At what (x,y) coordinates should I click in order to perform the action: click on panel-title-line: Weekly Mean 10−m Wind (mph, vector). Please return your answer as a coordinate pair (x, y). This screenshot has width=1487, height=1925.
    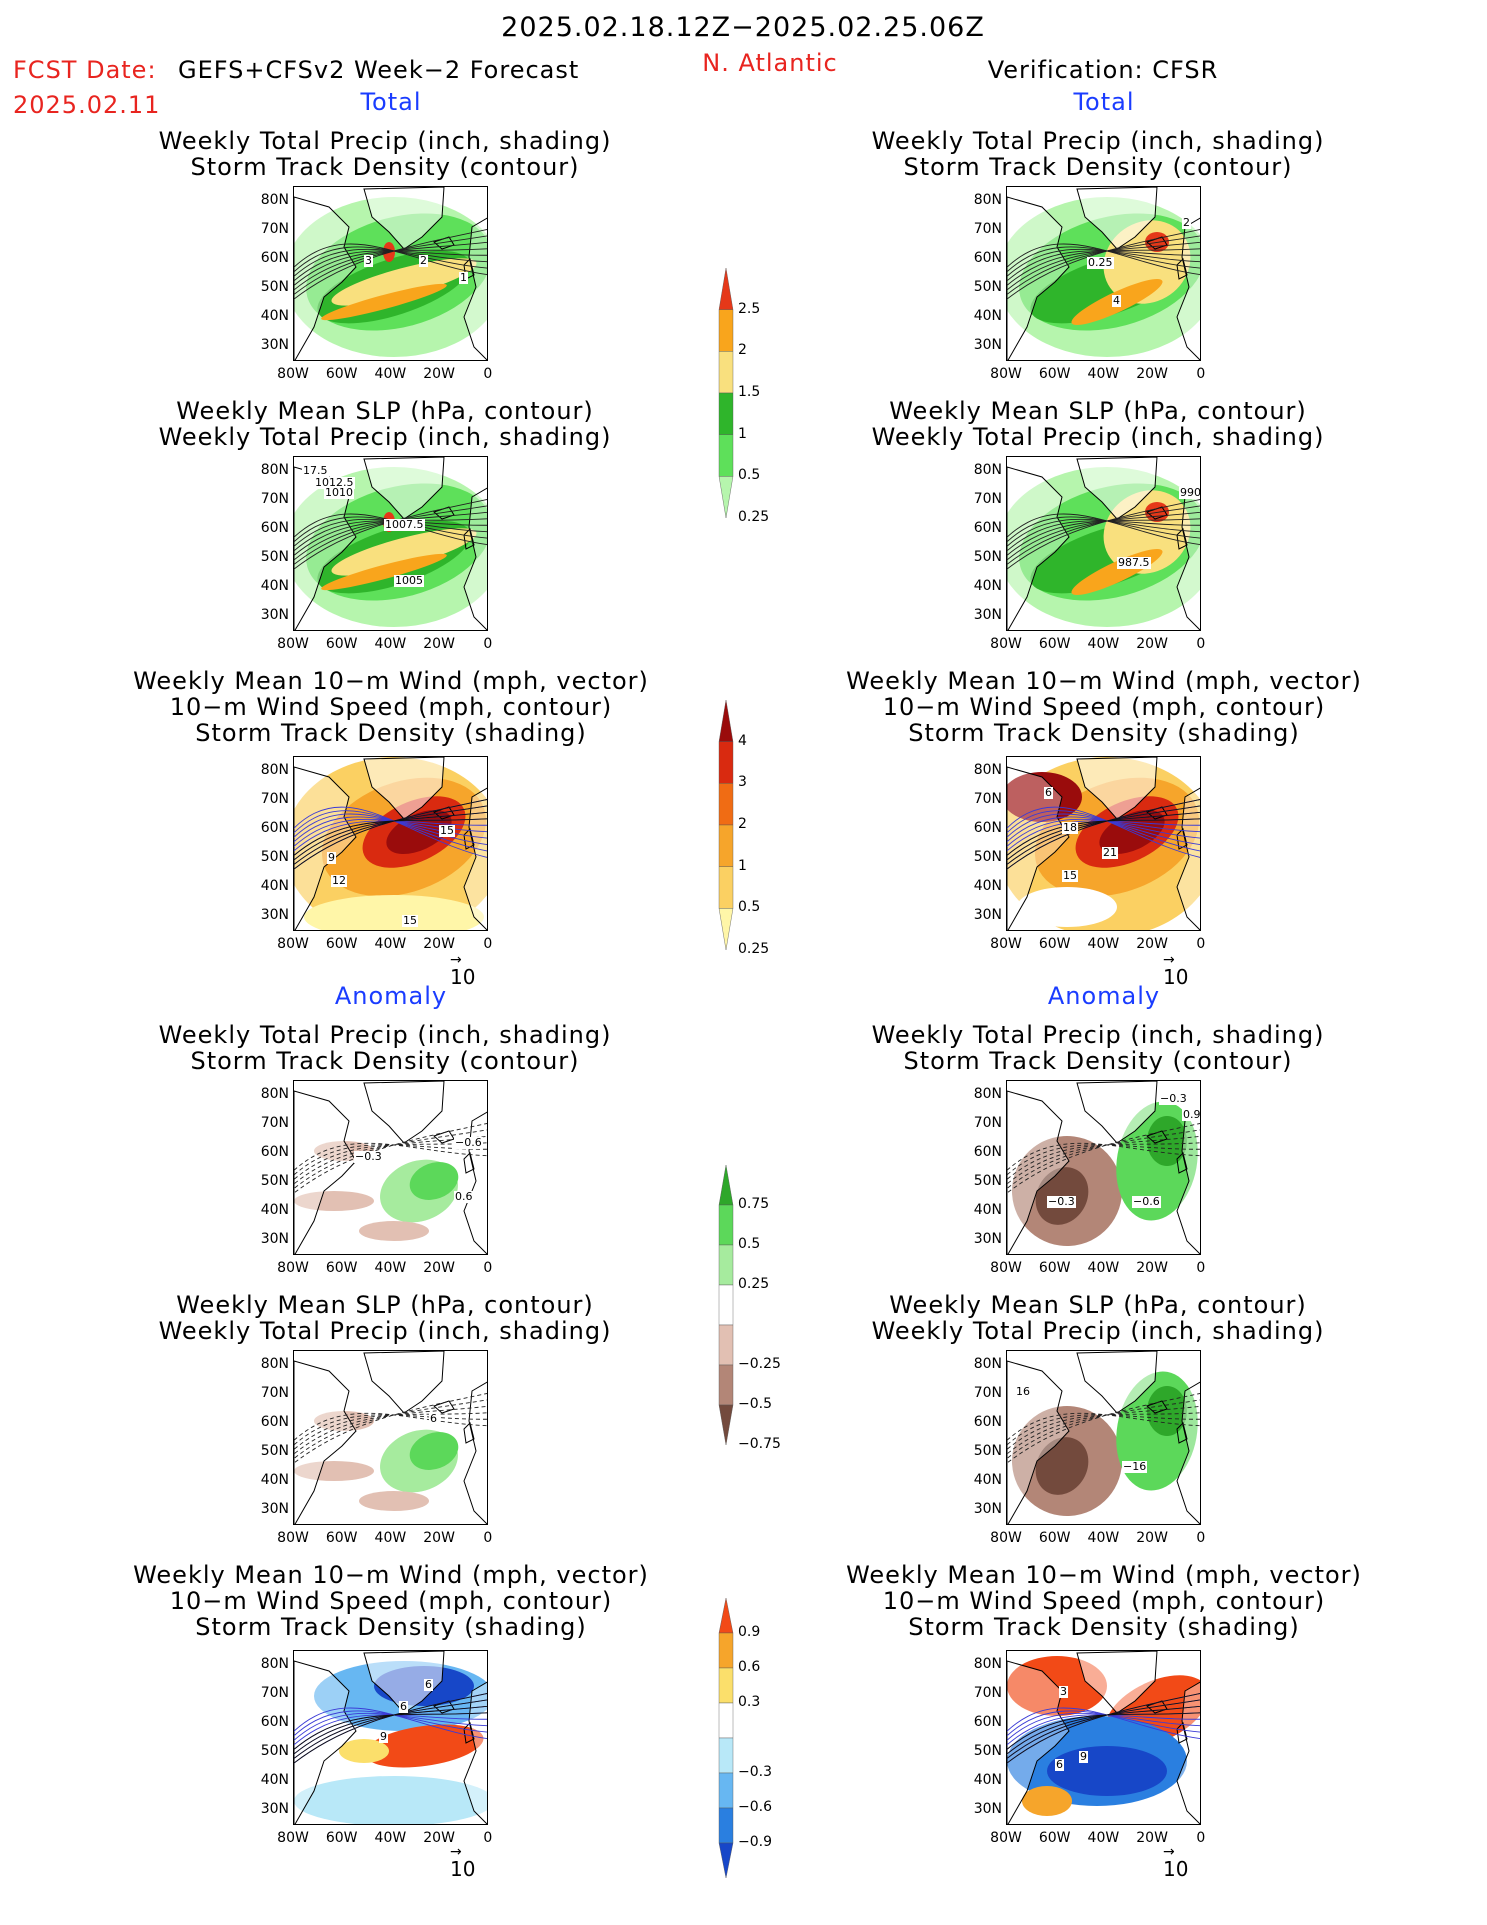
    Looking at the image, I should click on (391, 681).